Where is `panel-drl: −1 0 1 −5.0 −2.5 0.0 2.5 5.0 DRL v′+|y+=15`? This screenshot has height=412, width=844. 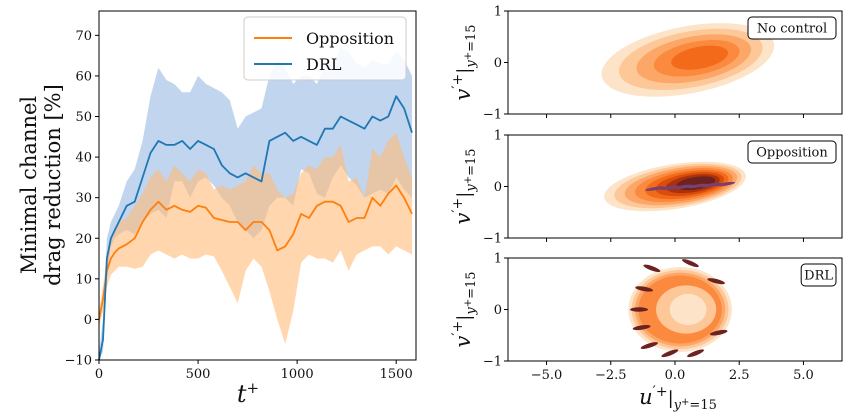
panel-drl: −1 0 1 −5.0 −2.5 0.0 2.5 5.0 DRL v′+|y+=15 is located at coordinates (646, 317).